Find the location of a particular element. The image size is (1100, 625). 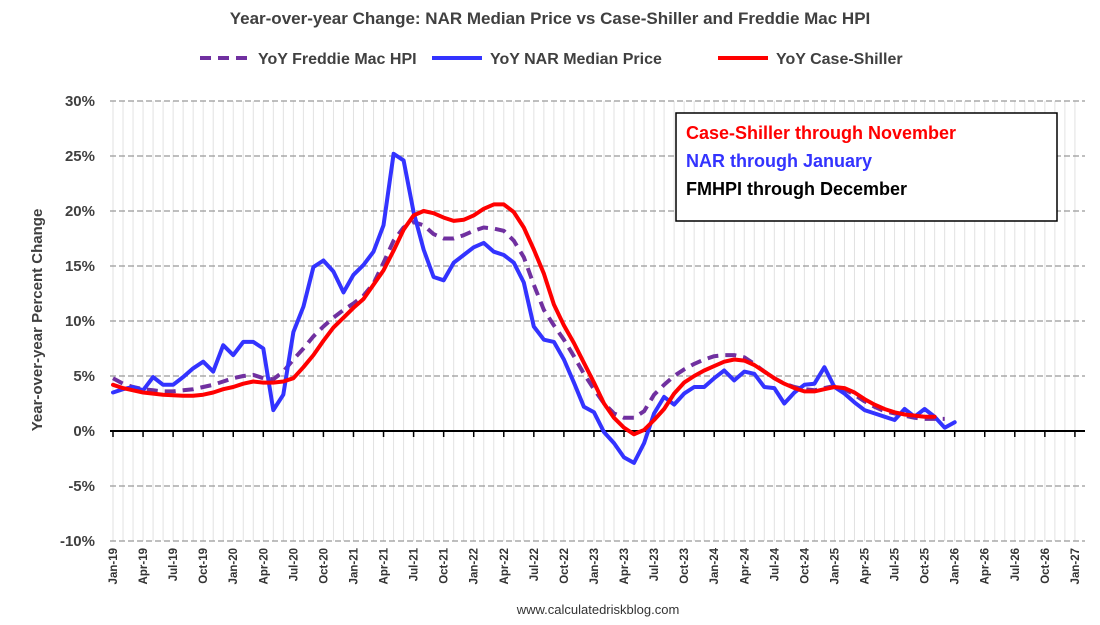

x-tick-label: Jul-25 is located at coordinates (896, 564).